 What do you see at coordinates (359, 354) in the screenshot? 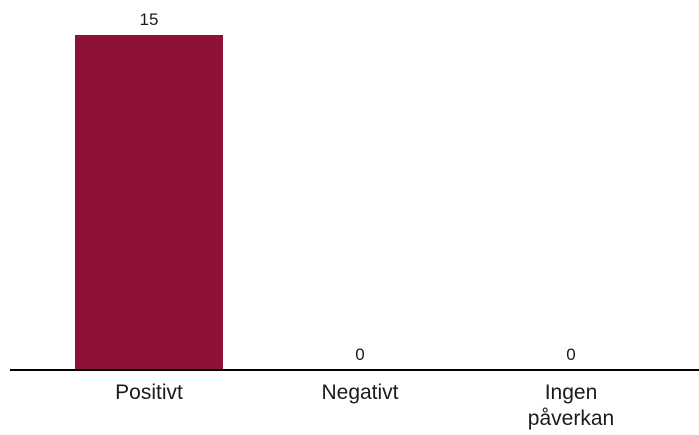
I see `value-label-1: 0` at bounding box center [359, 354].